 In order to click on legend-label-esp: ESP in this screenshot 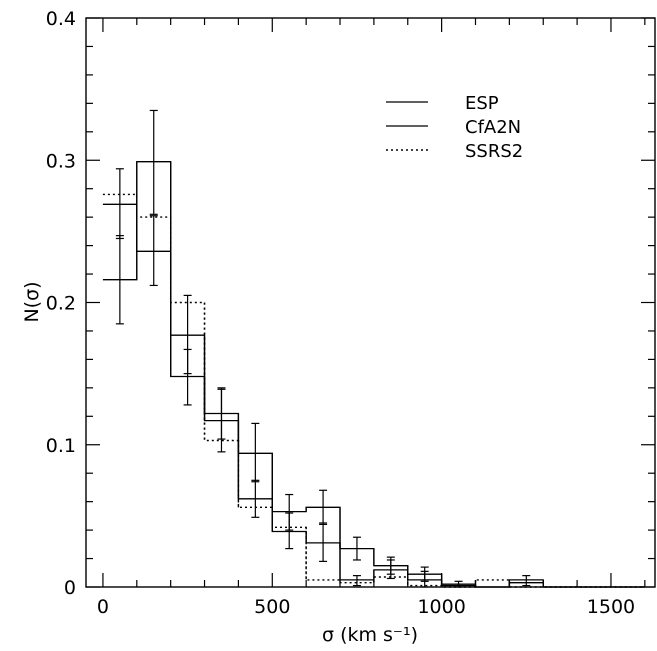, I will do `click(482, 103)`.